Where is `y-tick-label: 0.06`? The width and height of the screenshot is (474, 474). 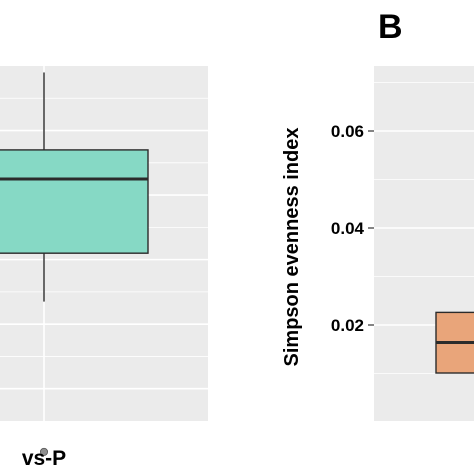
y-tick-label: 0.06 is located at coordinates (347, 131).